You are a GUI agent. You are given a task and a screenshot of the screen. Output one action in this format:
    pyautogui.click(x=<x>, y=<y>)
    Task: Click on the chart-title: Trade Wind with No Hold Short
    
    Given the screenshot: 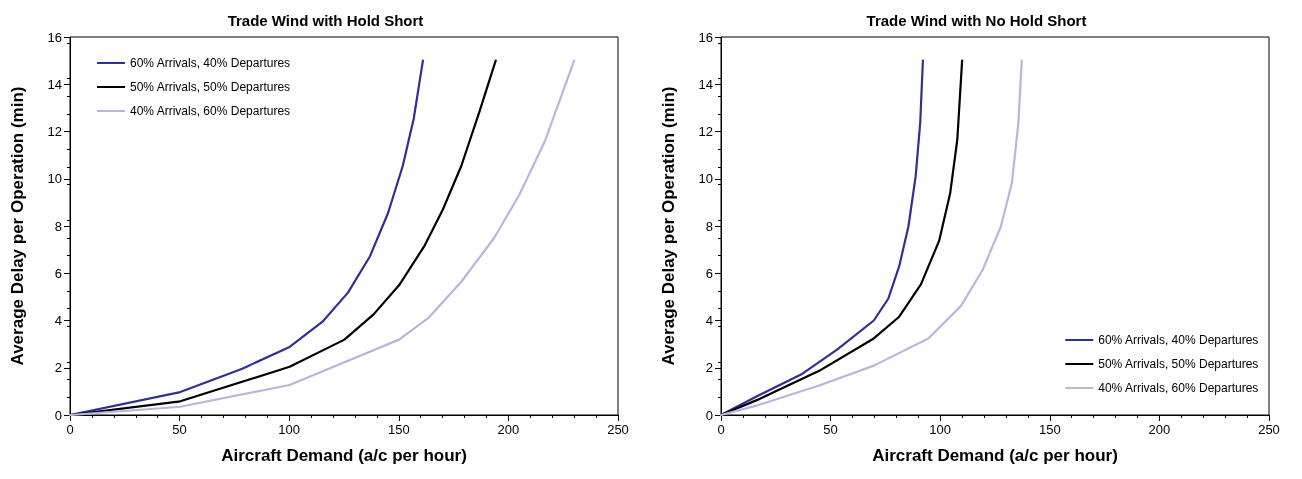 What is the action you would take?
    pyautogui.click(x=976, y=20)
    